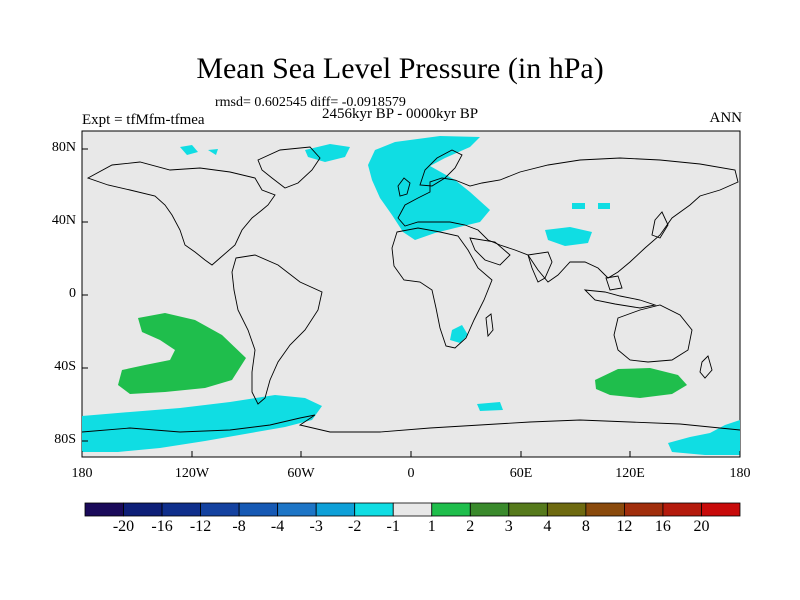  What do you see at coordinates (277, 526) in the screenshot?
I see `colorbar-label: -4` at bounding box center [277, 526].